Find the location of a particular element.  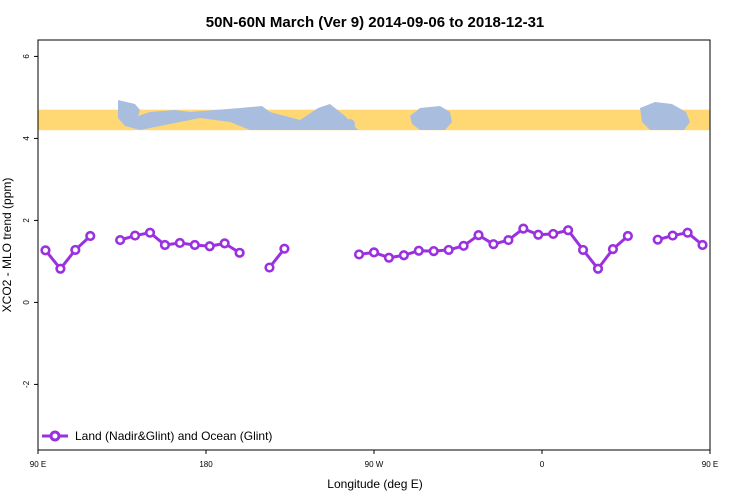

y-tick-label: 0 is located at coordinates (26, 302).